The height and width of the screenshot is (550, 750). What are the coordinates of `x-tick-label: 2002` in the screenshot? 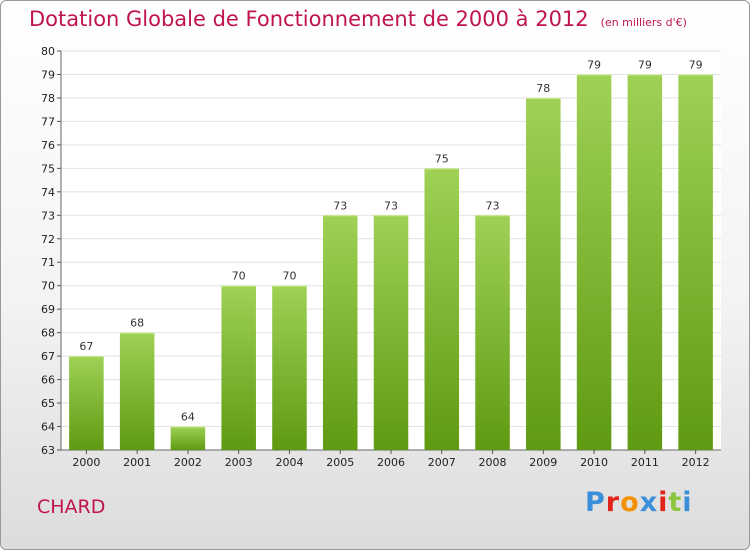 It's located at (188, 462).